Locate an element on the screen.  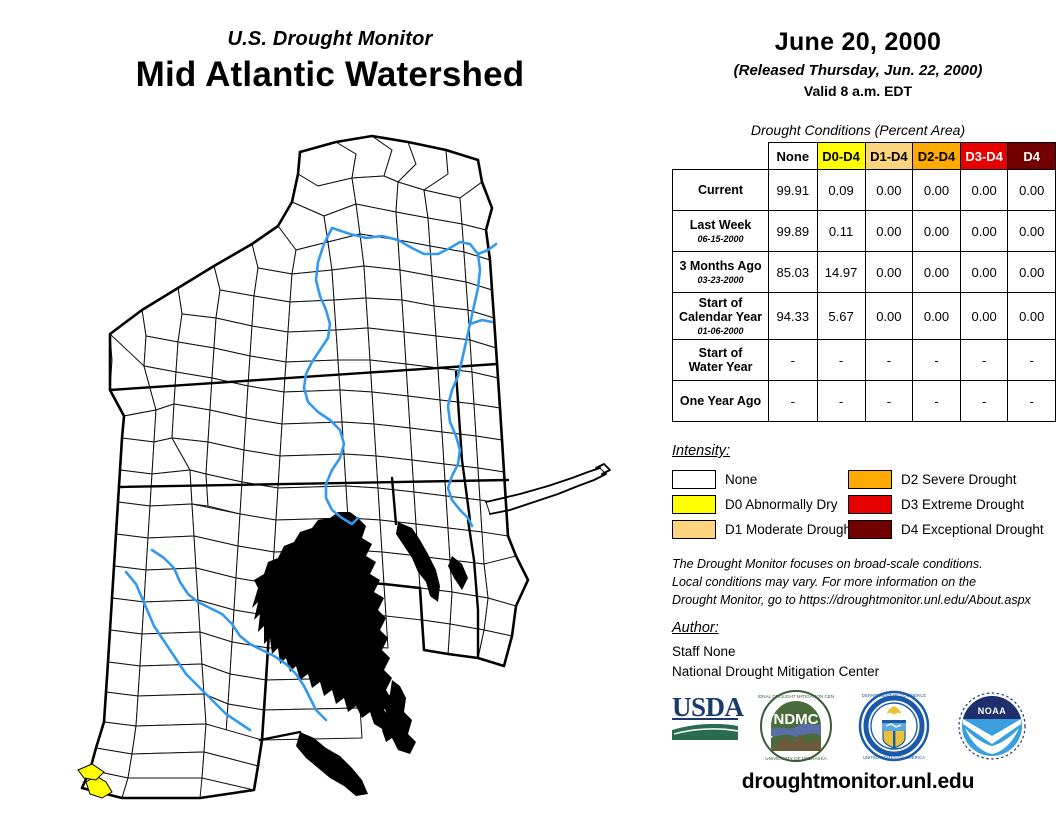
column-header-none: None is located at coordinates (793, 156).